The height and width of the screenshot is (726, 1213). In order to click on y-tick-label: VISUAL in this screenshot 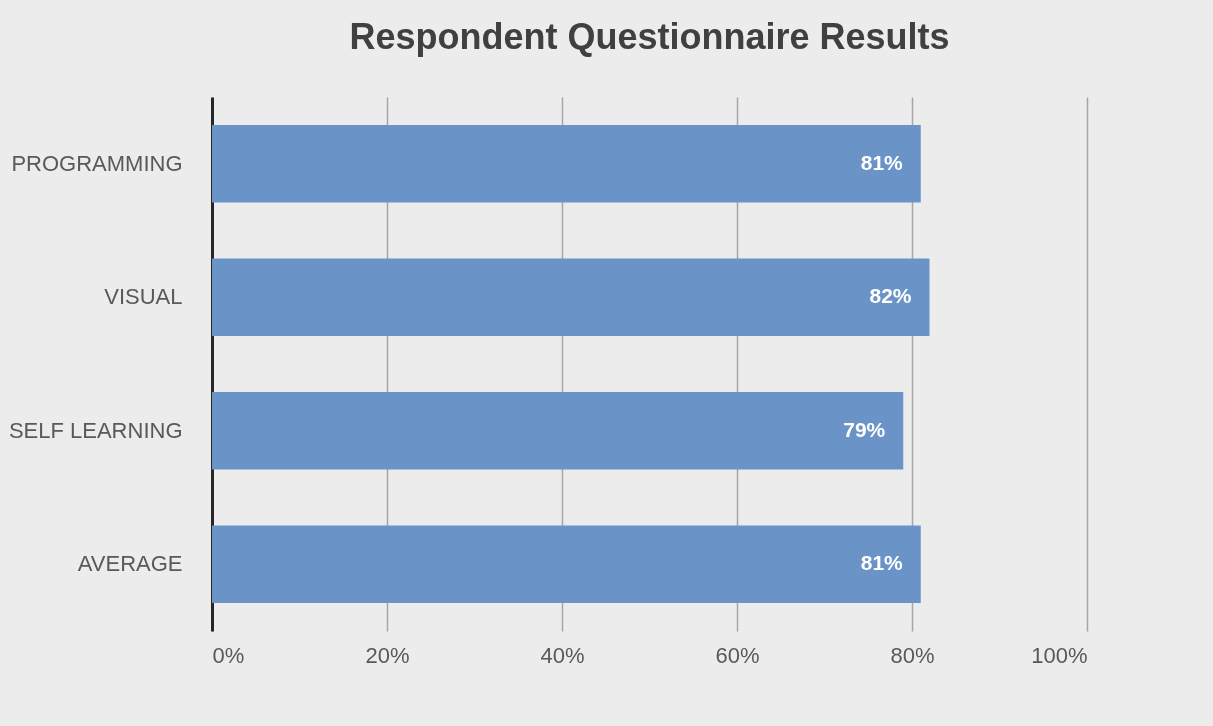, I will do `click(143, 297)`.